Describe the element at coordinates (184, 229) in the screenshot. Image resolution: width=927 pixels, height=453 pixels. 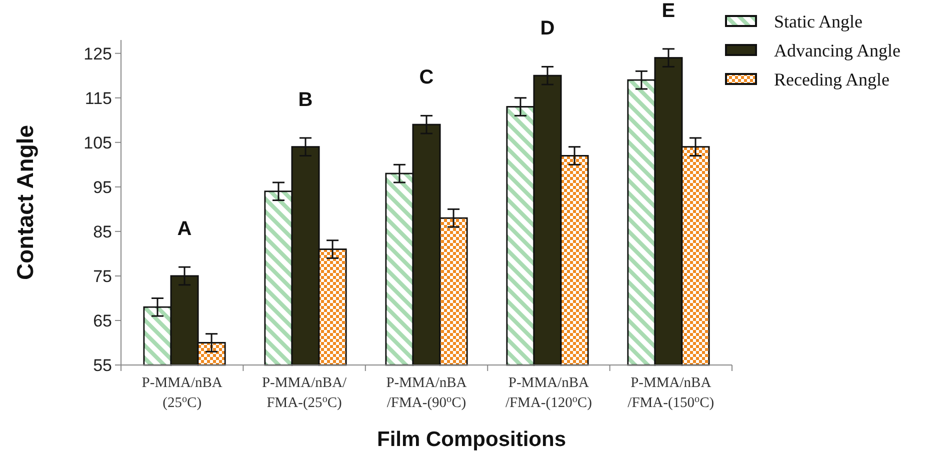
I see `annotation: A` at that location.